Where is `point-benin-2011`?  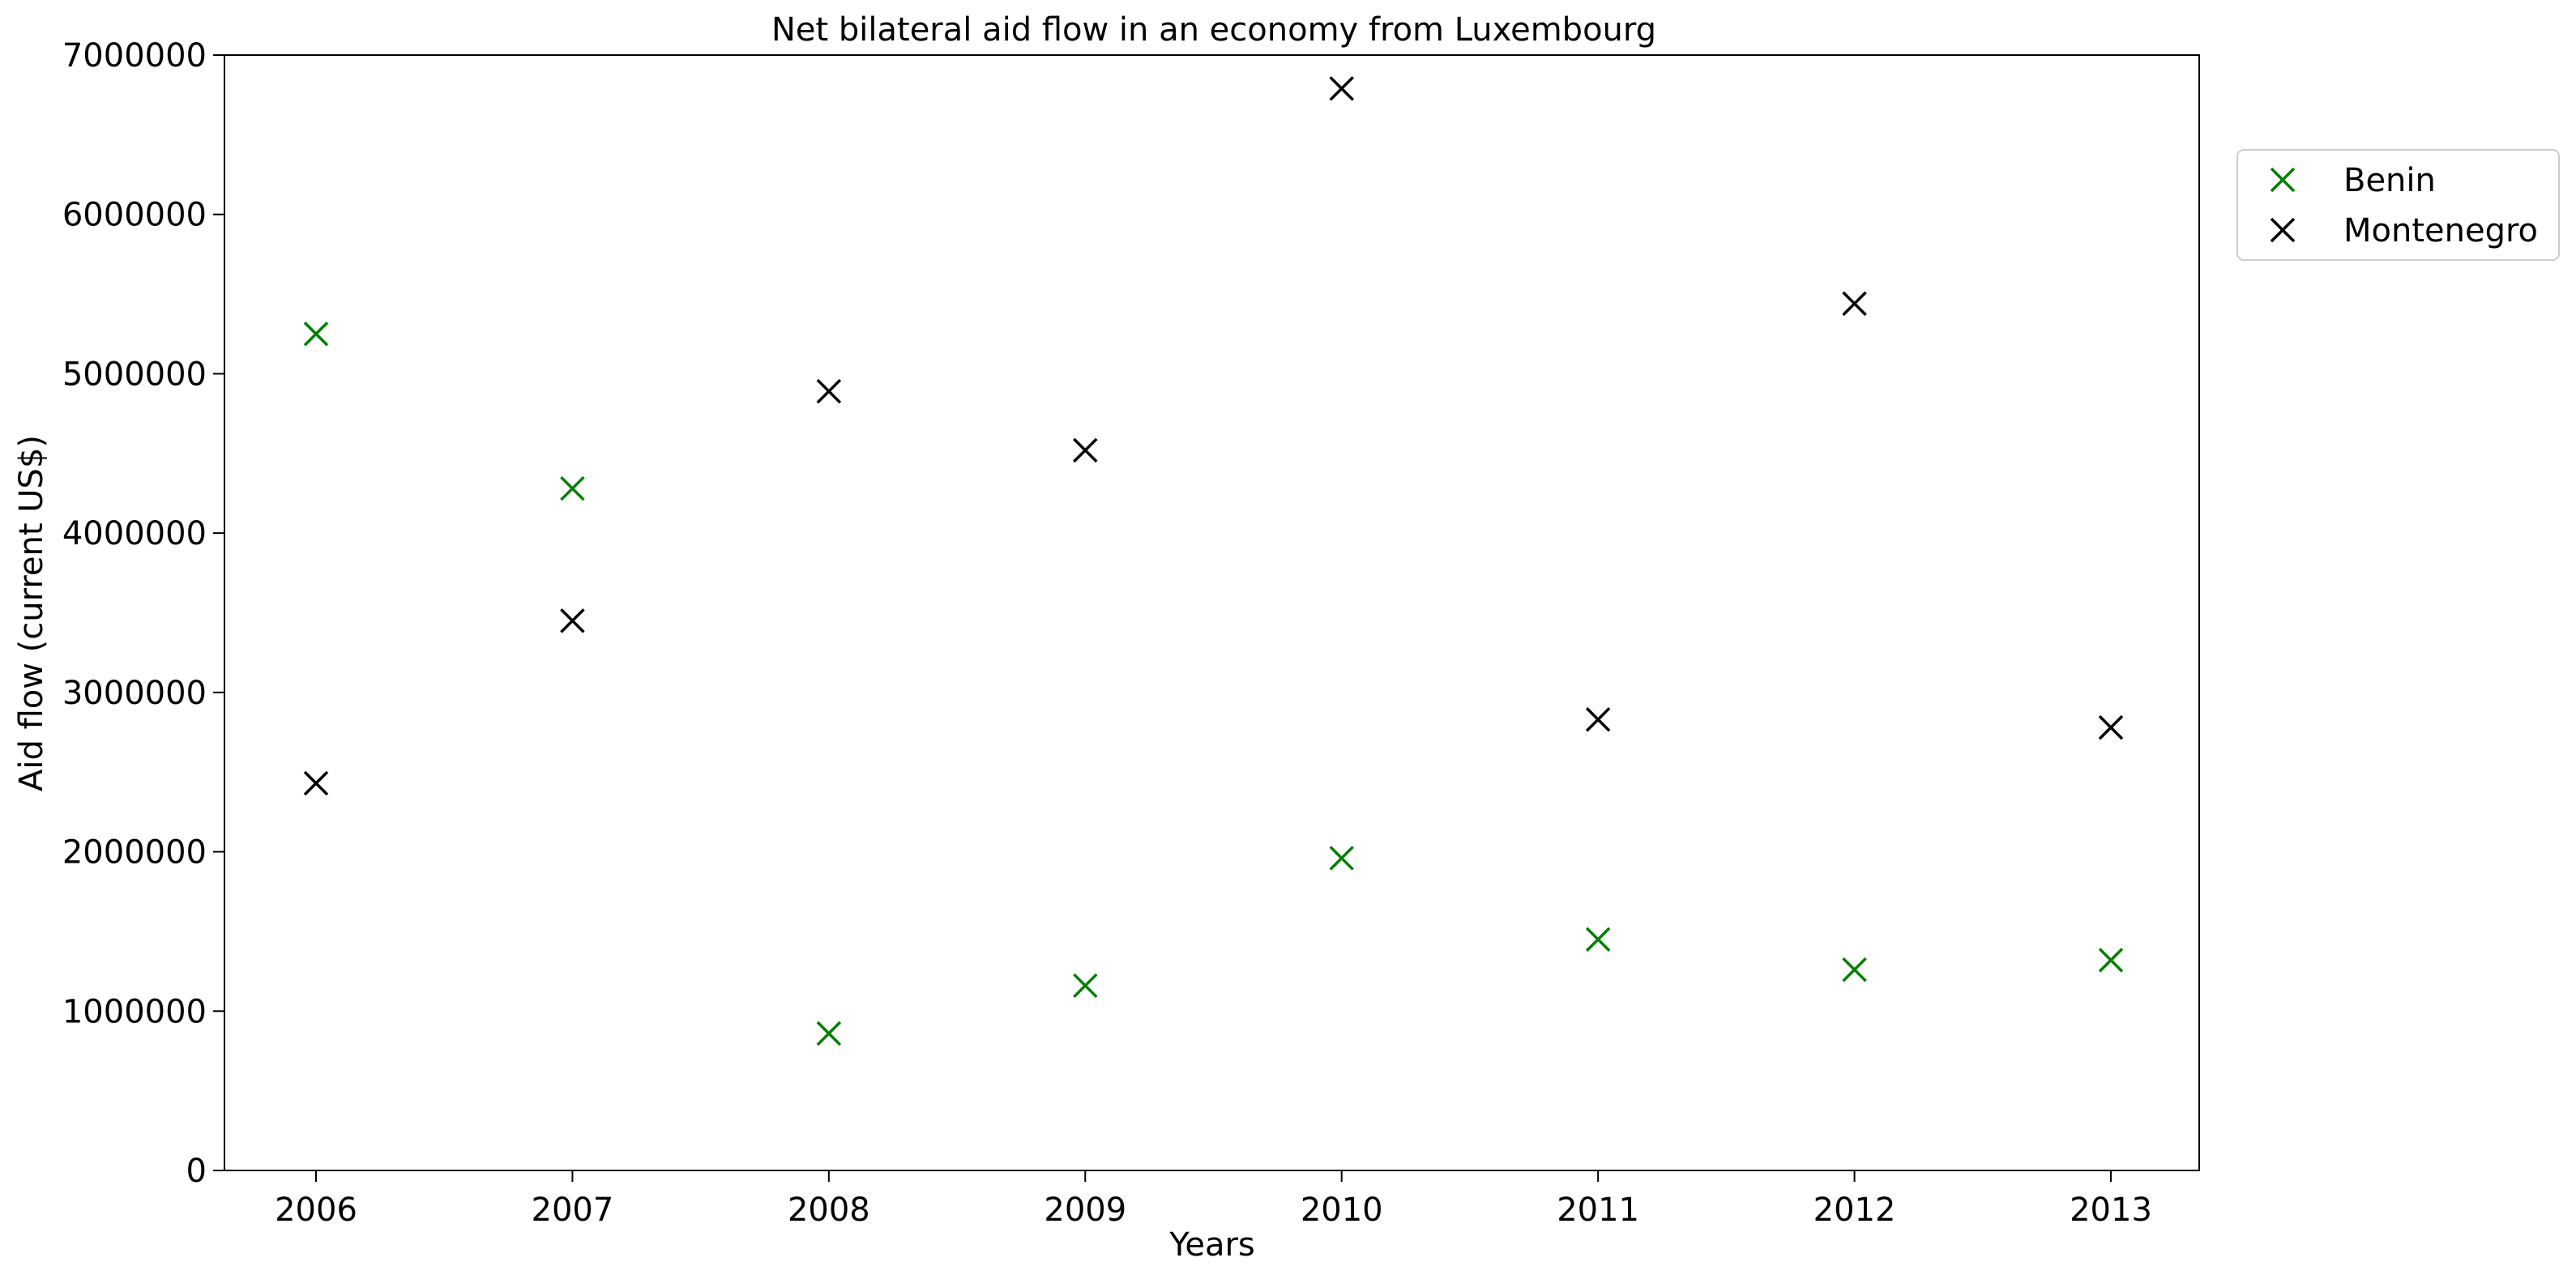
point-benin-2011 is located at coordinates (1598, 940).